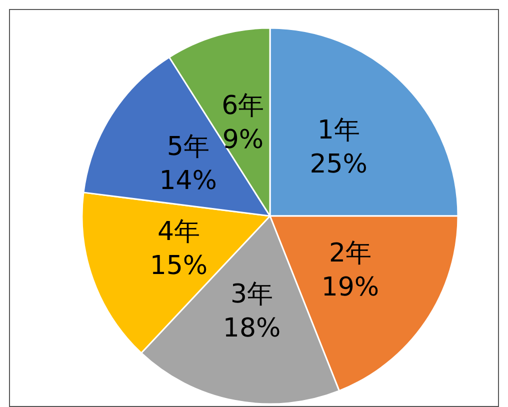  I want to click on data-label: 18%, so click(251, 328).